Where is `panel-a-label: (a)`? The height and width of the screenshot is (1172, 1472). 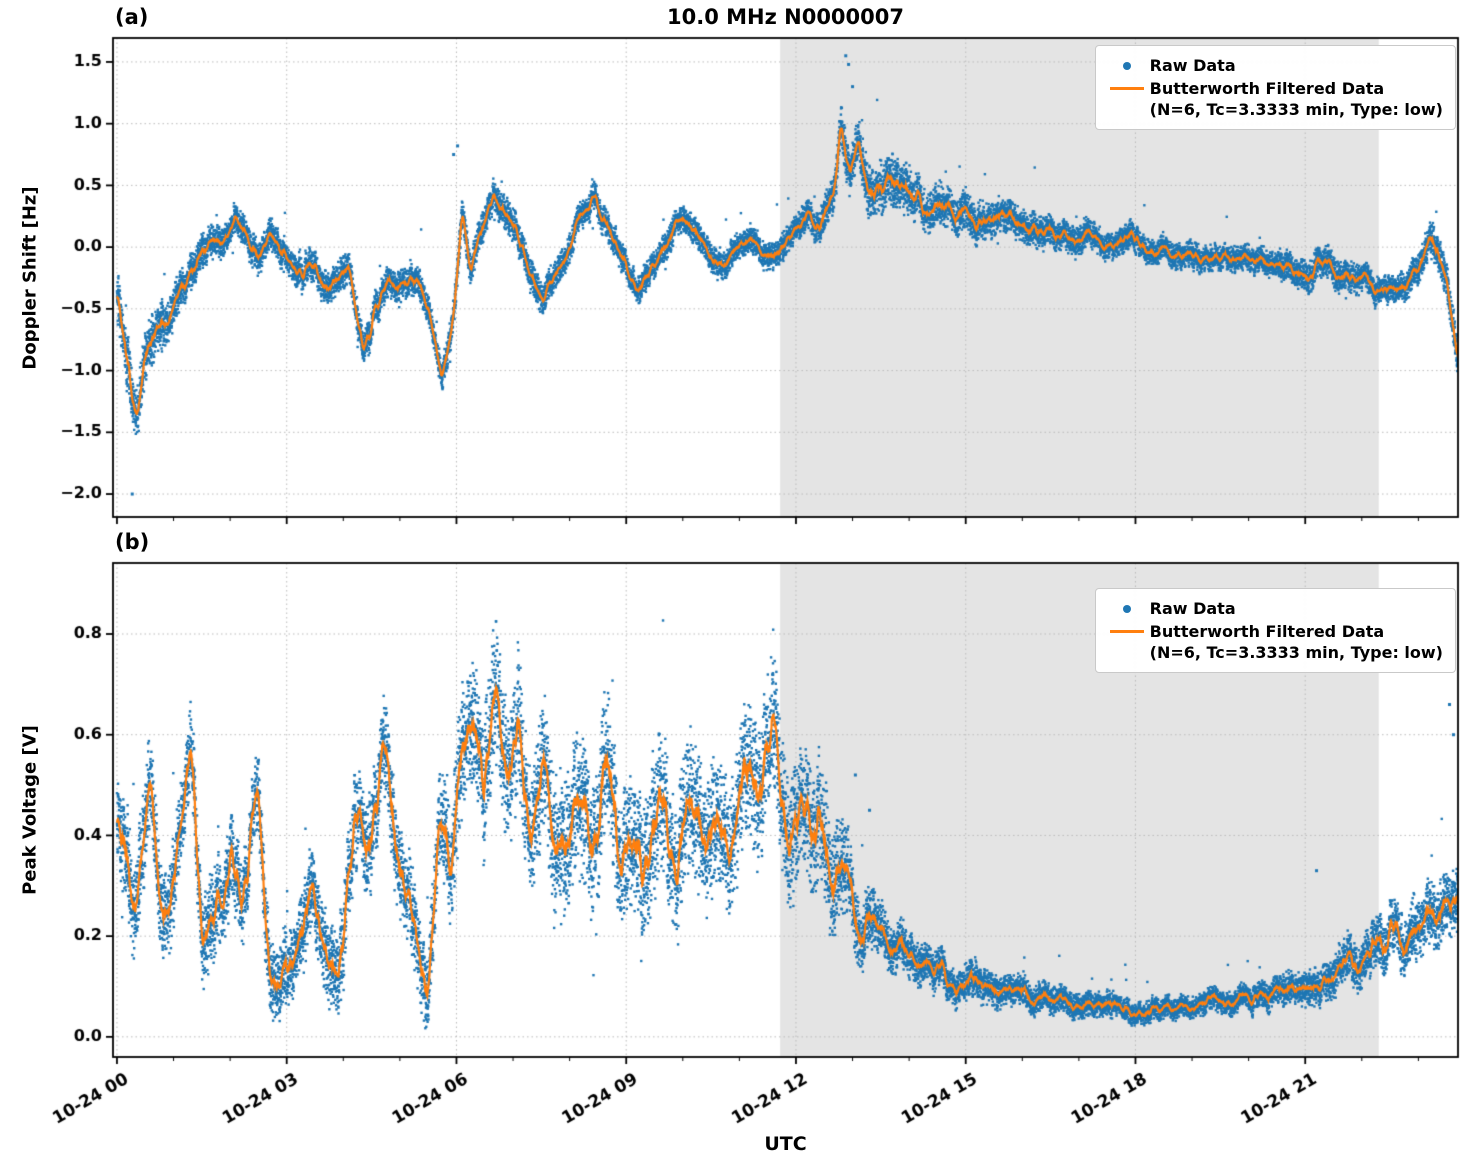 panel-a-label: (a) is located at coordinates (132, 17).